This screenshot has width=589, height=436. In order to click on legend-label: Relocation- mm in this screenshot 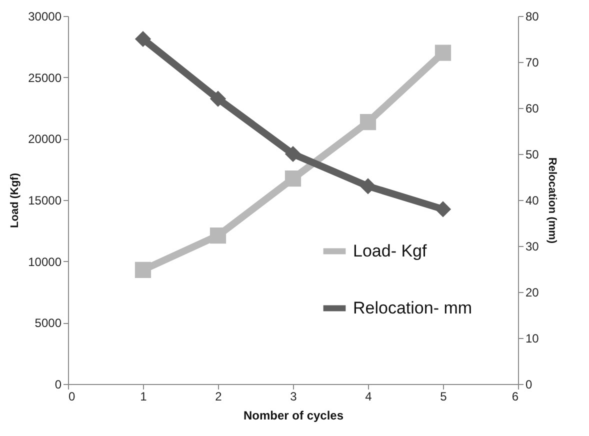, I will do `click(412, 308)`.